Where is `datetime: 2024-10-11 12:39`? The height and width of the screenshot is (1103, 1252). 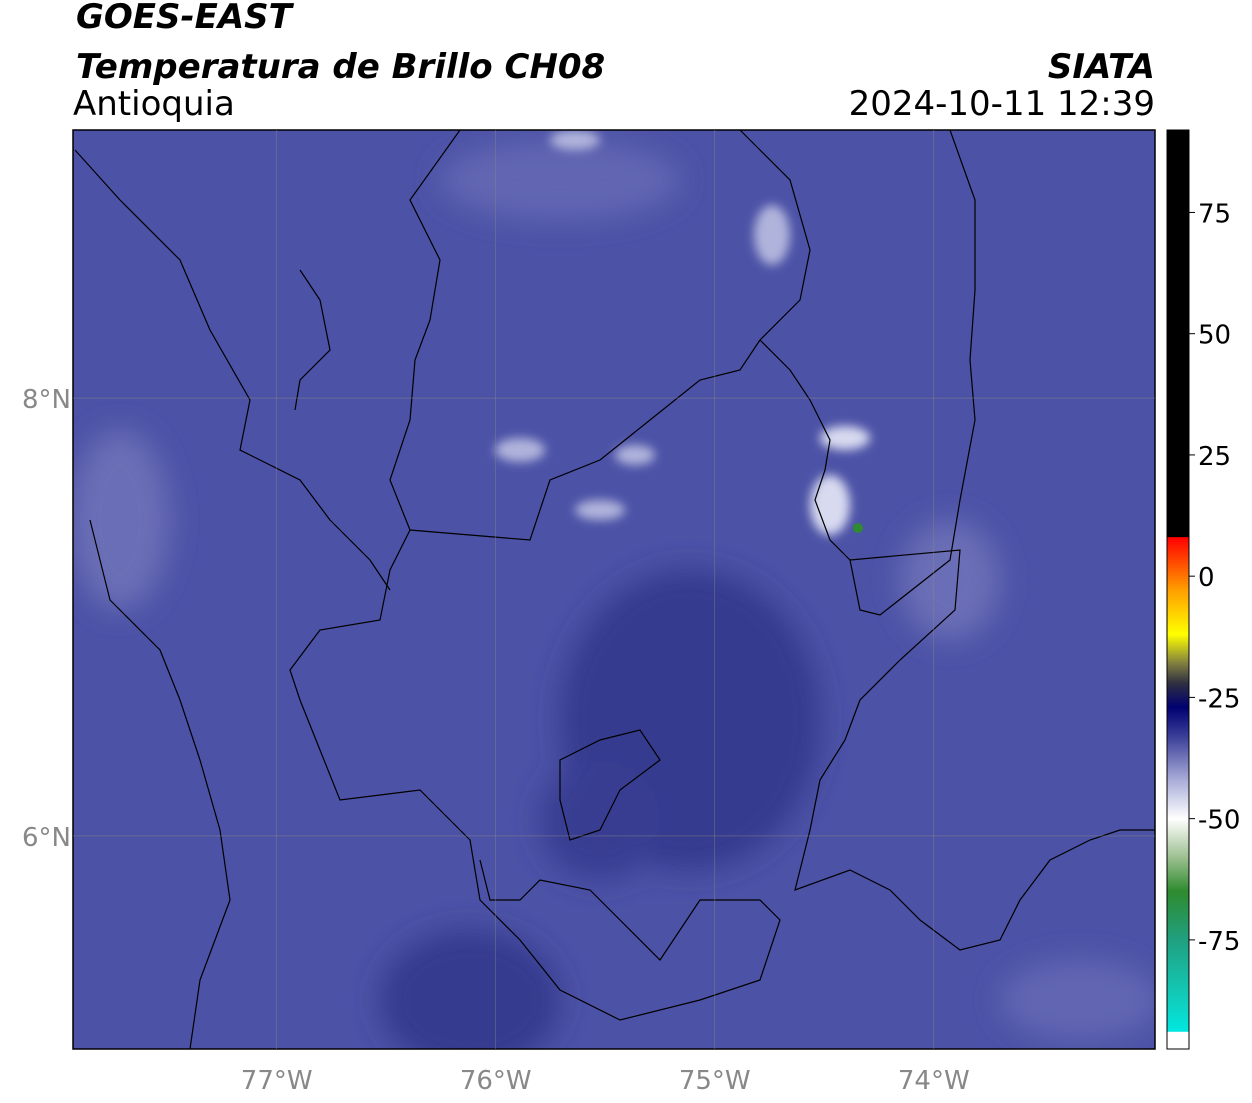 datetime: 2024-10-11 12:39 is located at coordinates (1002, 104).